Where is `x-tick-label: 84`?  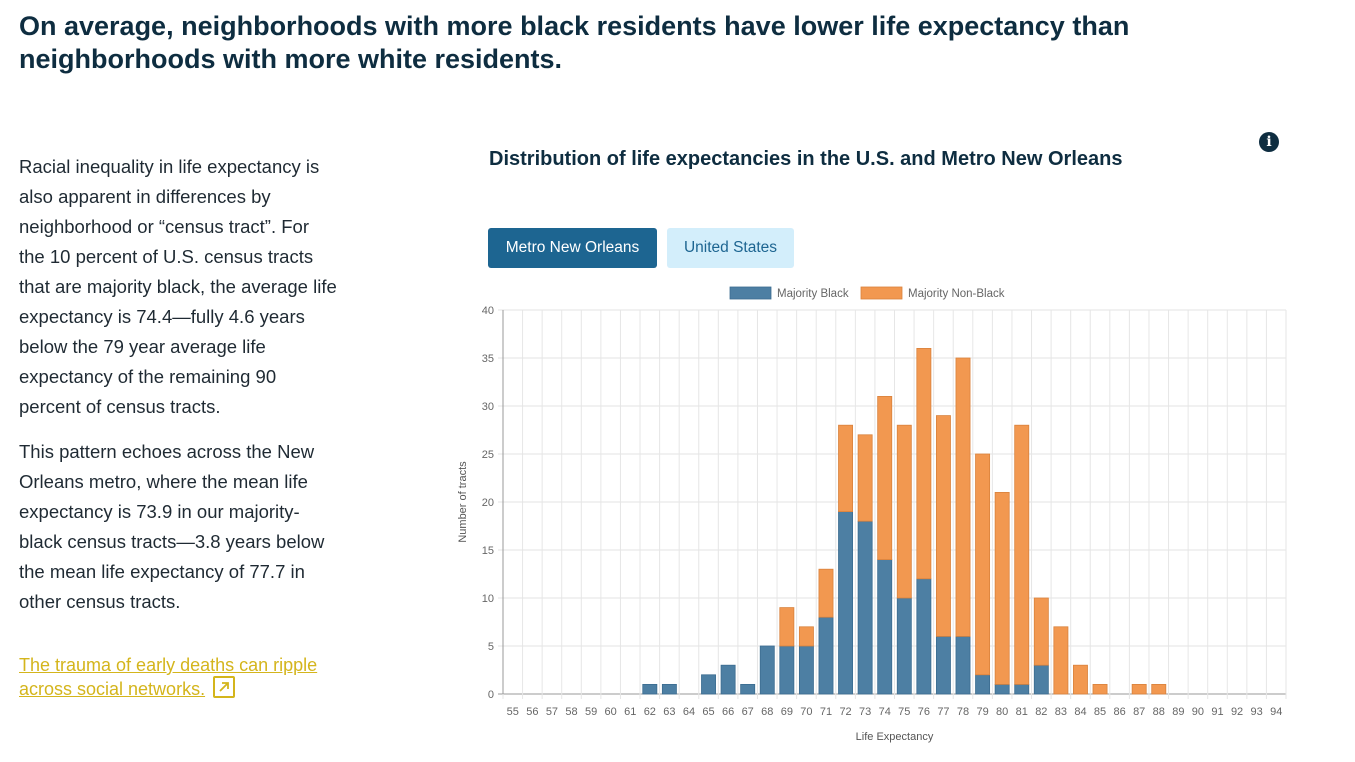 x-tick-label: 84 is located at coordinates (1080, 712).